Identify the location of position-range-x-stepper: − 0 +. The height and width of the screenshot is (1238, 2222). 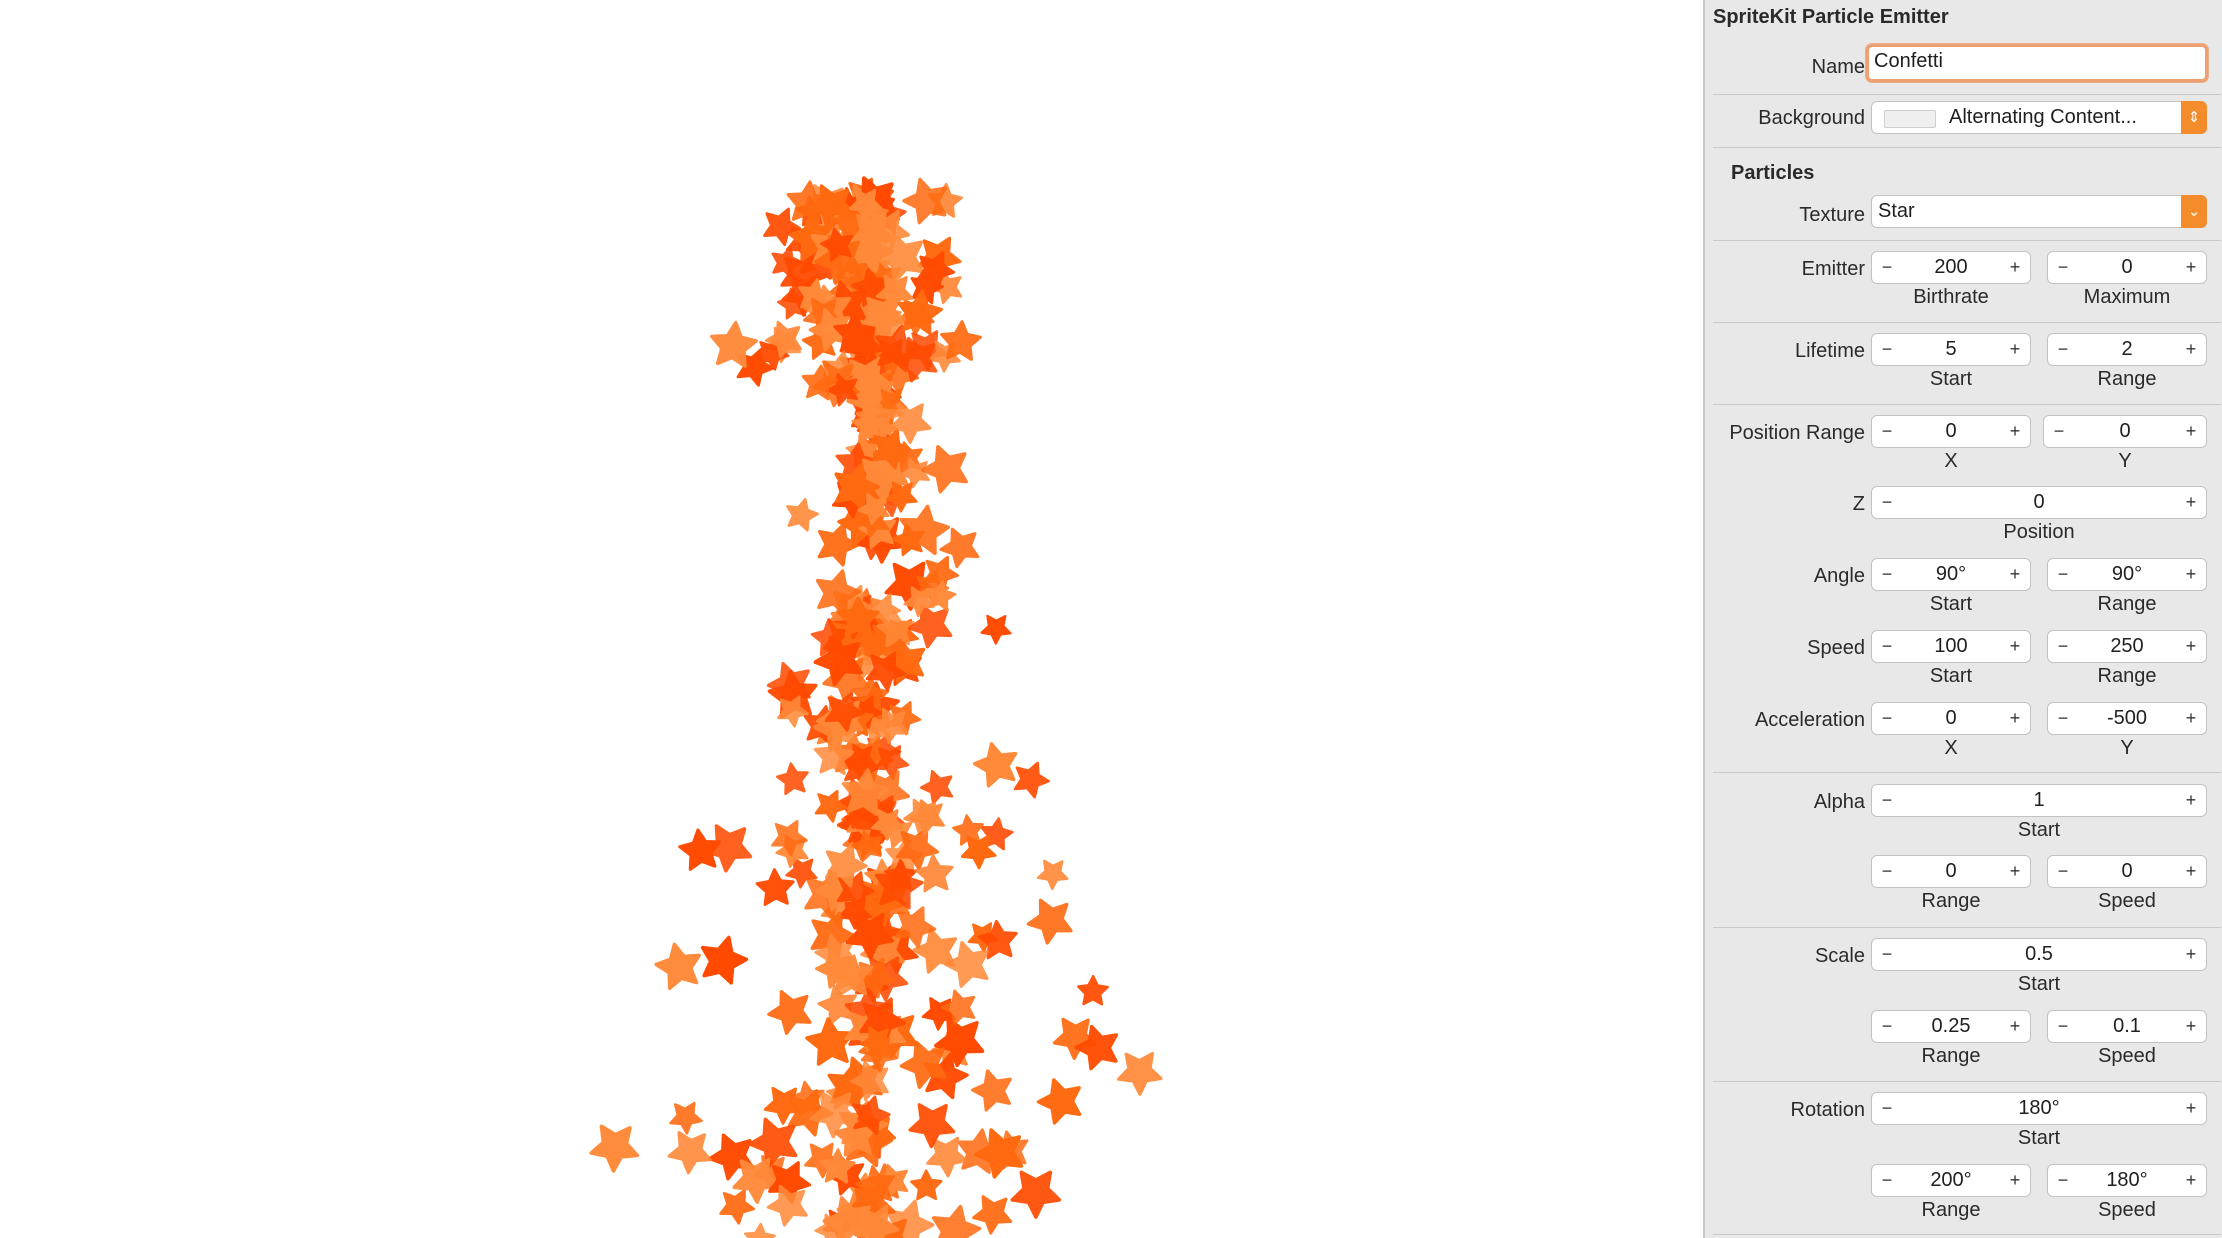
(1951, 431).